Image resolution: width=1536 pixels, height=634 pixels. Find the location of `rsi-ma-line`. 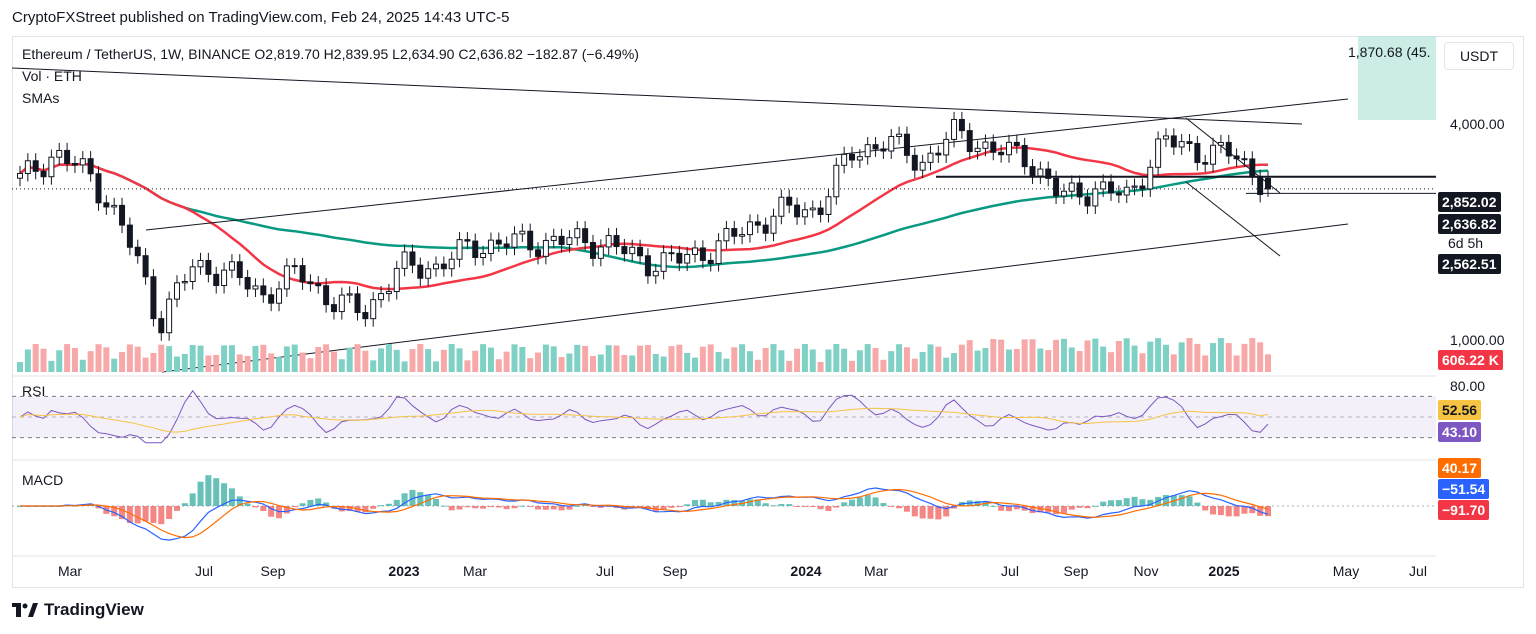

rsi-ma-line is located at coordinates (644, 420).